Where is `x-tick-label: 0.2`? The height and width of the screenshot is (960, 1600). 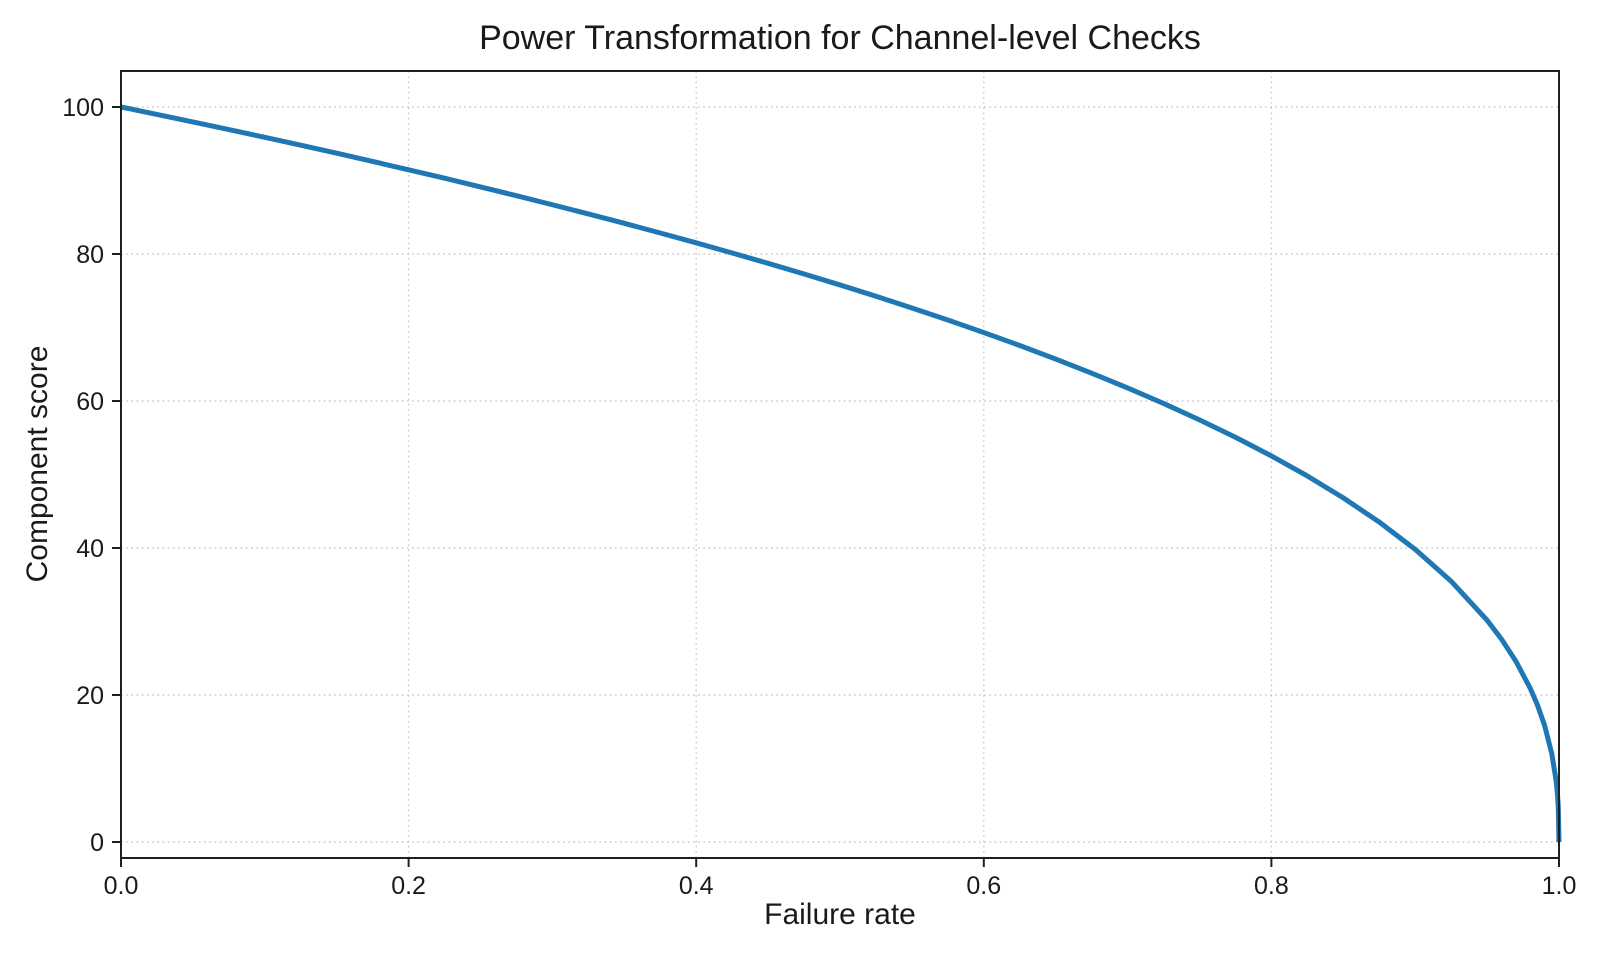
x-tick-label: 0.2 is located at coordinates (408, 886).